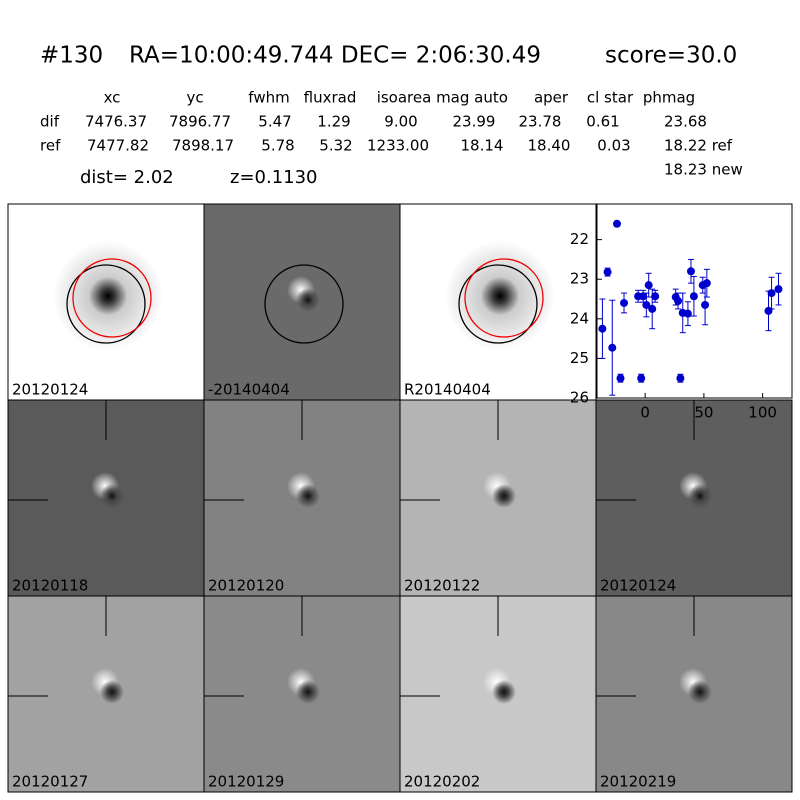 Image resolution: width=800 pixels, height=800 pixels. I want to click on stamp-label: 20120120, so click(246, 586).